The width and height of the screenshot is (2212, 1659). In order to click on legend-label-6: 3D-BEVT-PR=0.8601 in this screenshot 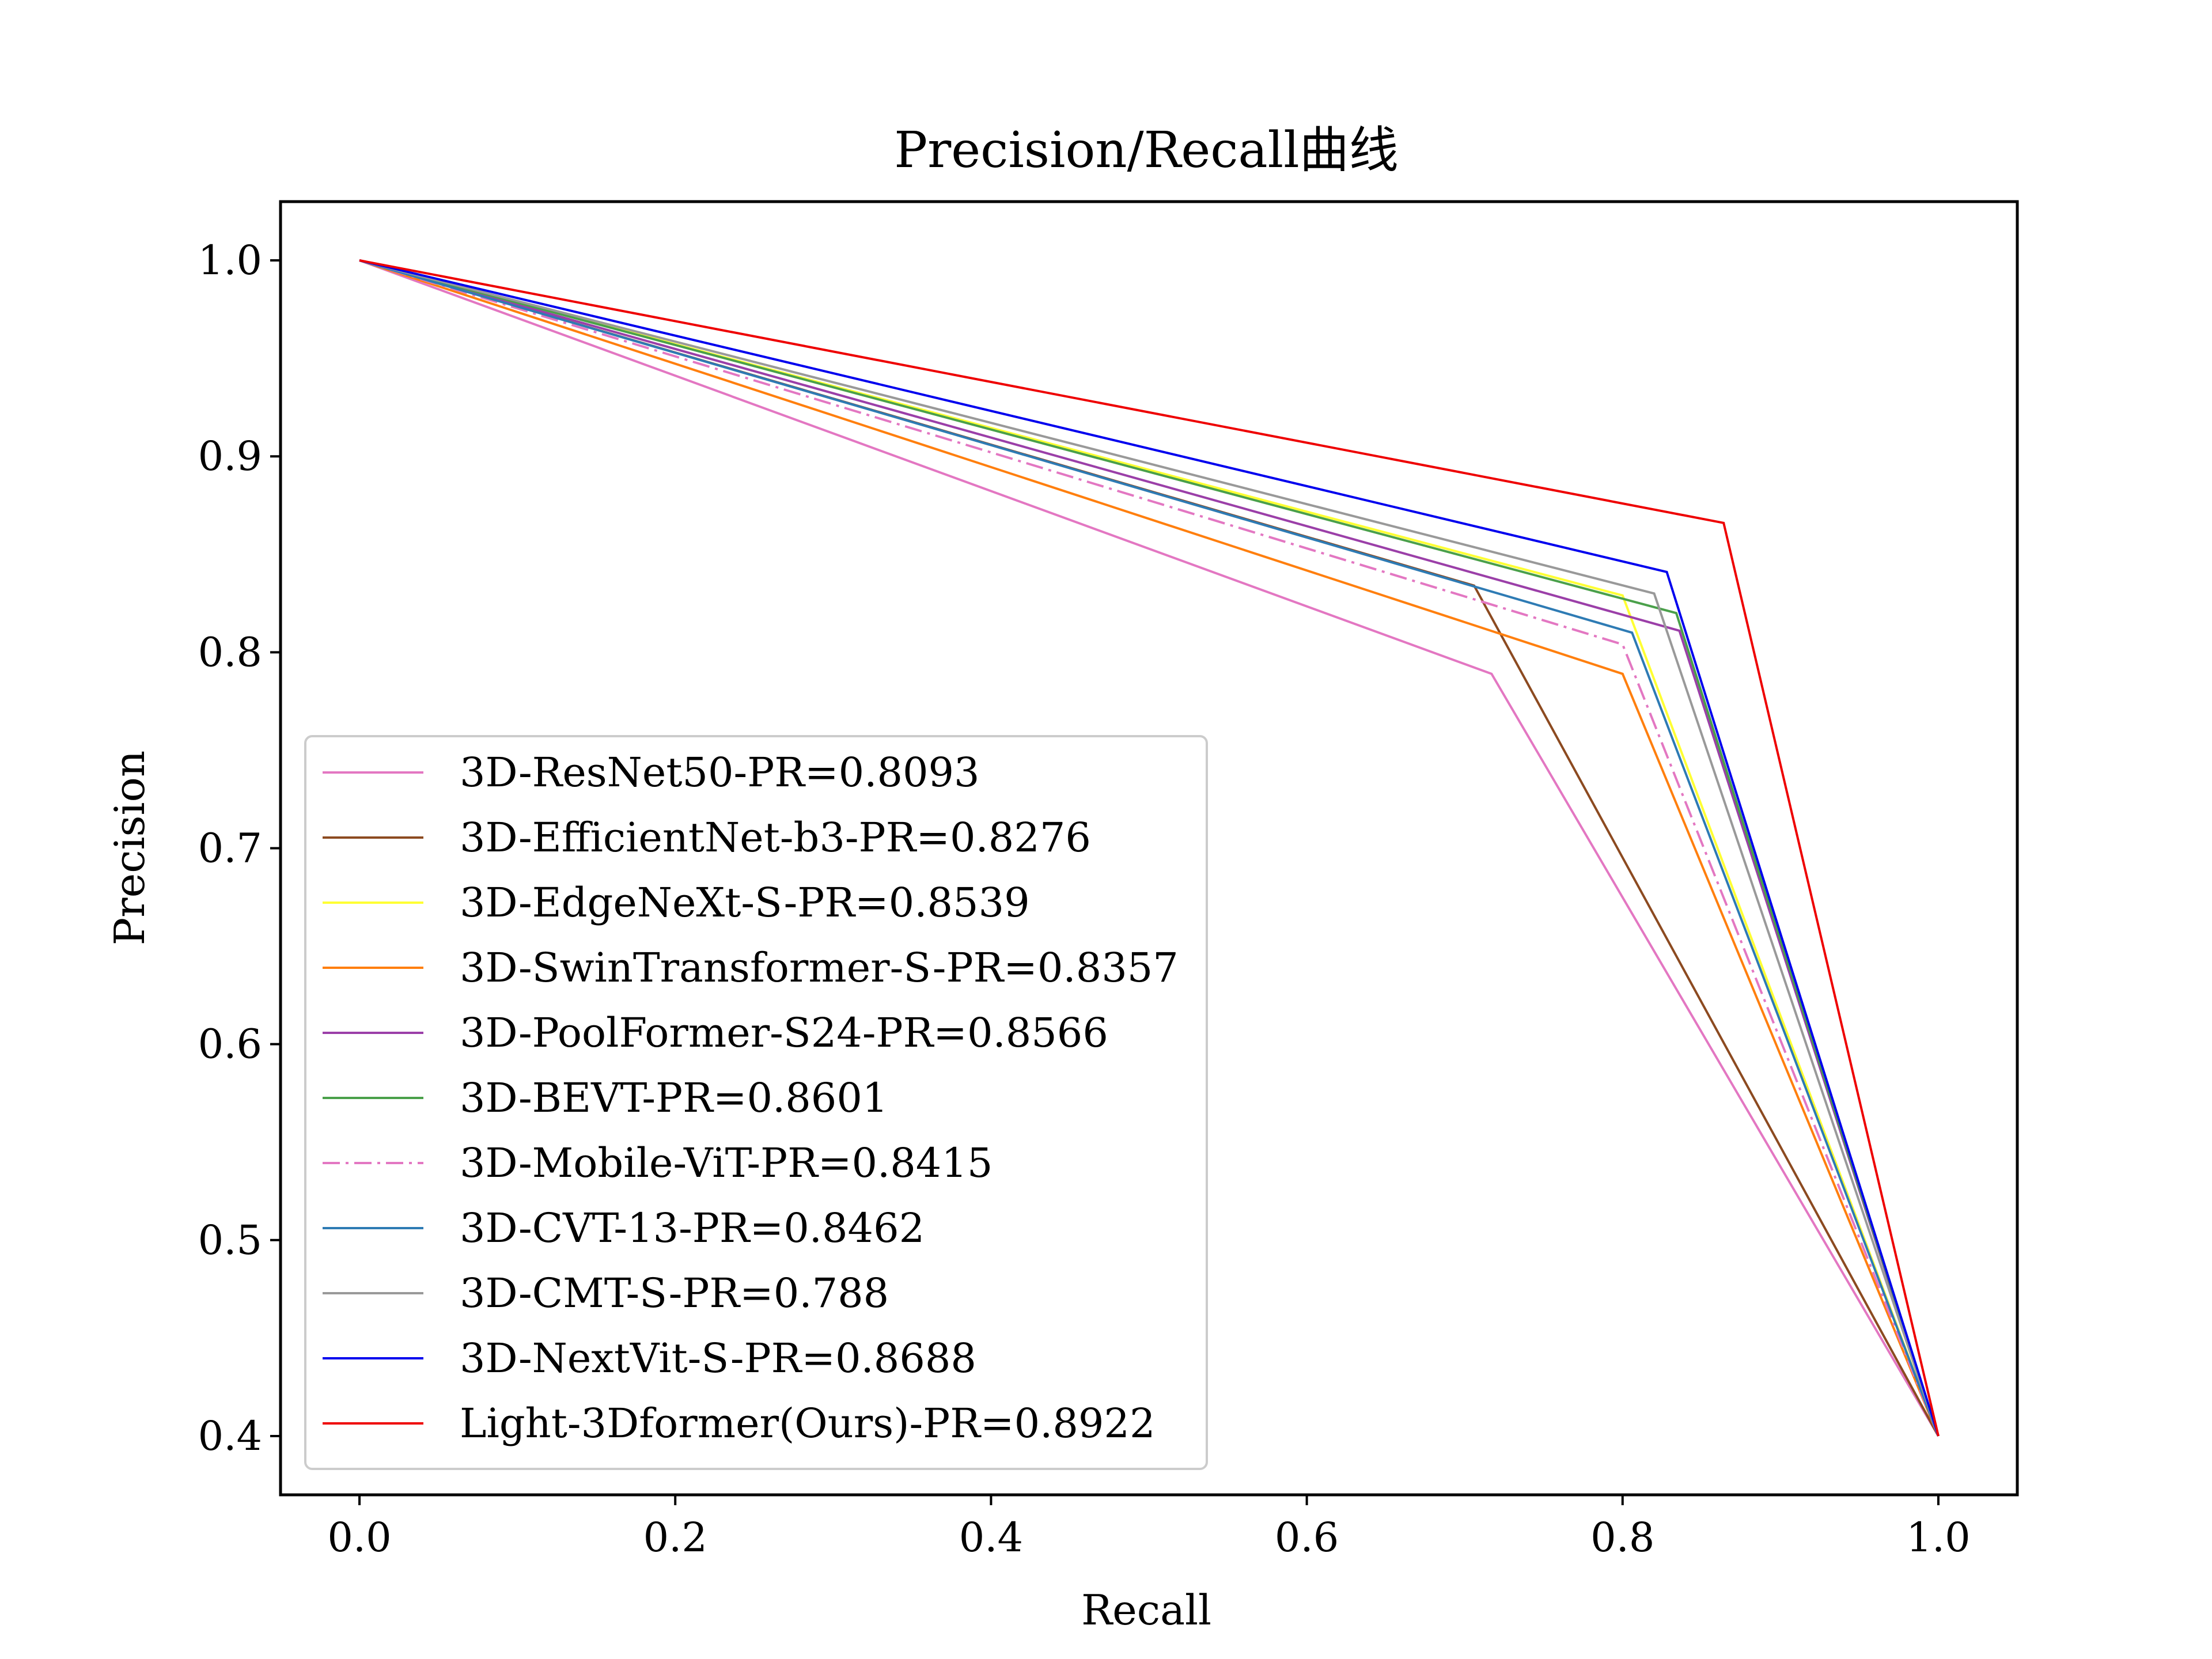, I will do `click(674, 1098)`.